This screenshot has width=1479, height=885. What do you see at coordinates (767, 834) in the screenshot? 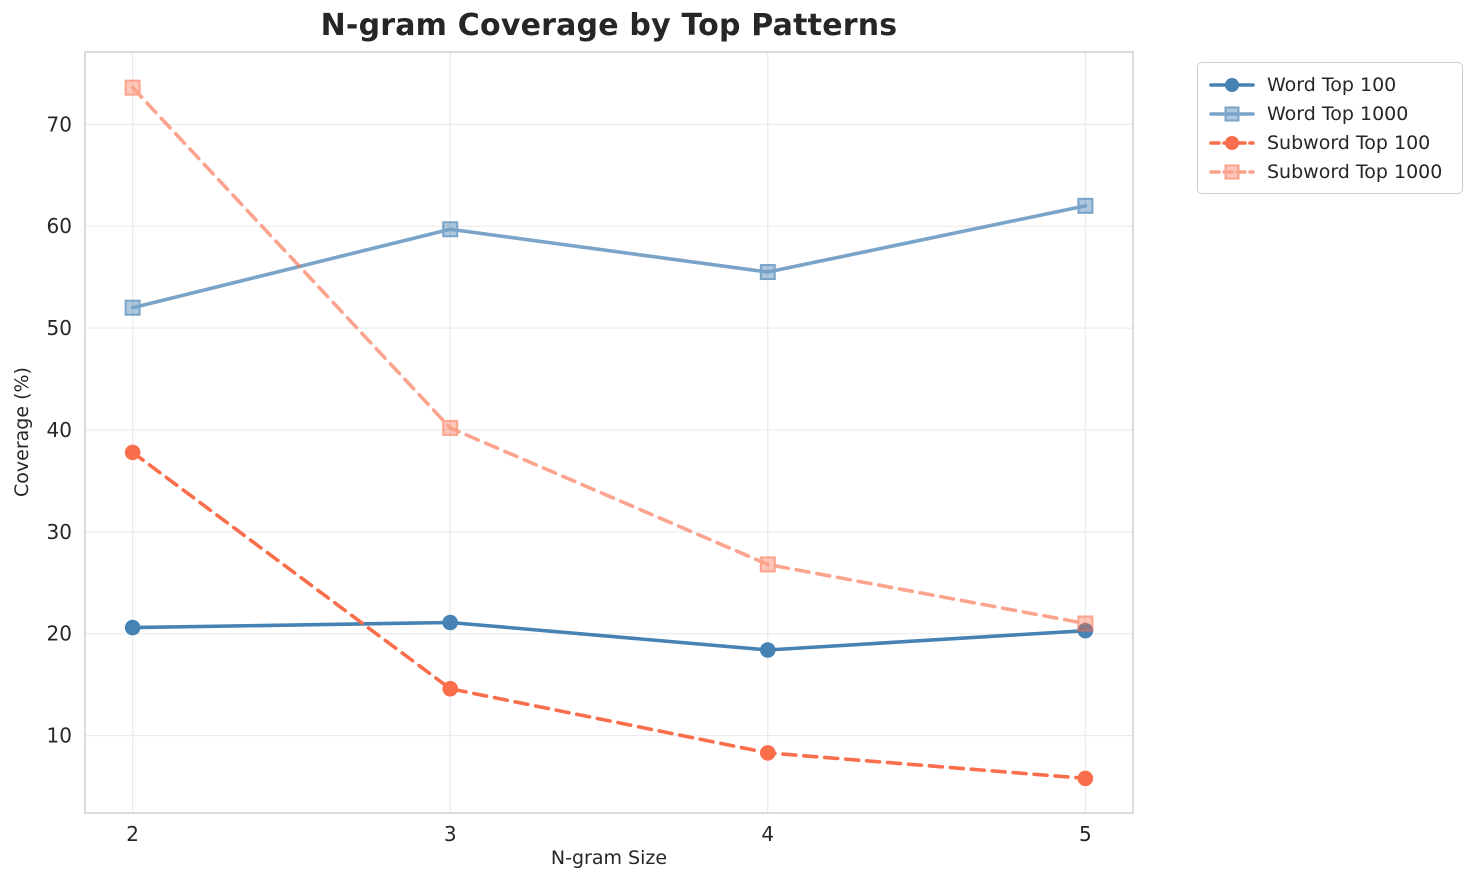
I see `x-tick-label: 4` at bounding box center [767, 834].